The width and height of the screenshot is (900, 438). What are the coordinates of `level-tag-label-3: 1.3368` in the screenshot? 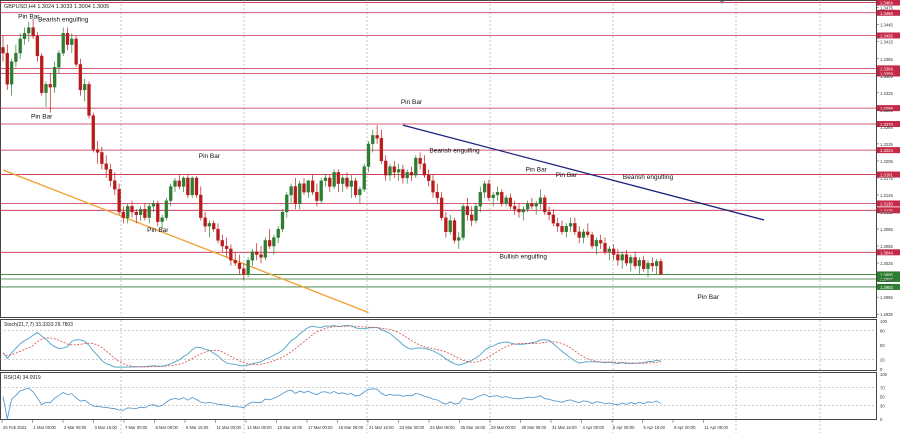 It's located at (886, 68).